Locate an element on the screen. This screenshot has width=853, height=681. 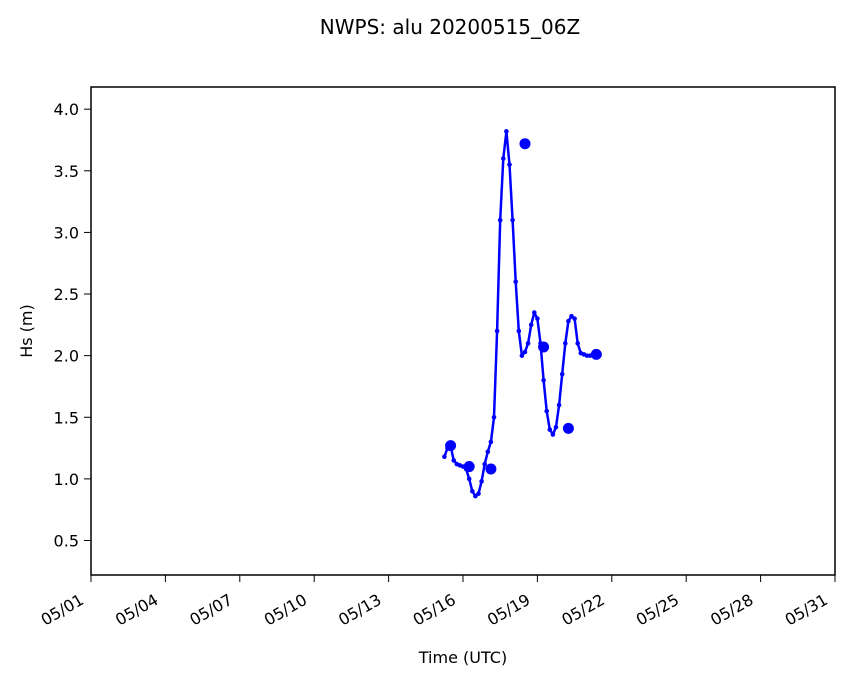
x-tick-label: 05/16 is located at coordinates (434, 610).